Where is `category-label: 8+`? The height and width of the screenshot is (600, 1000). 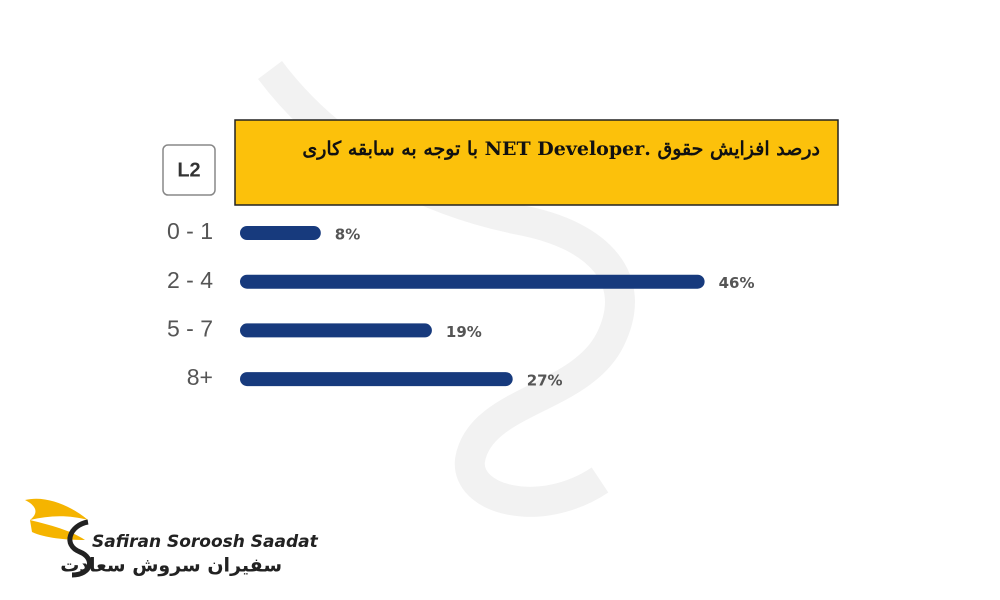 category-label: 8+ is located at coordinates (200, 377).